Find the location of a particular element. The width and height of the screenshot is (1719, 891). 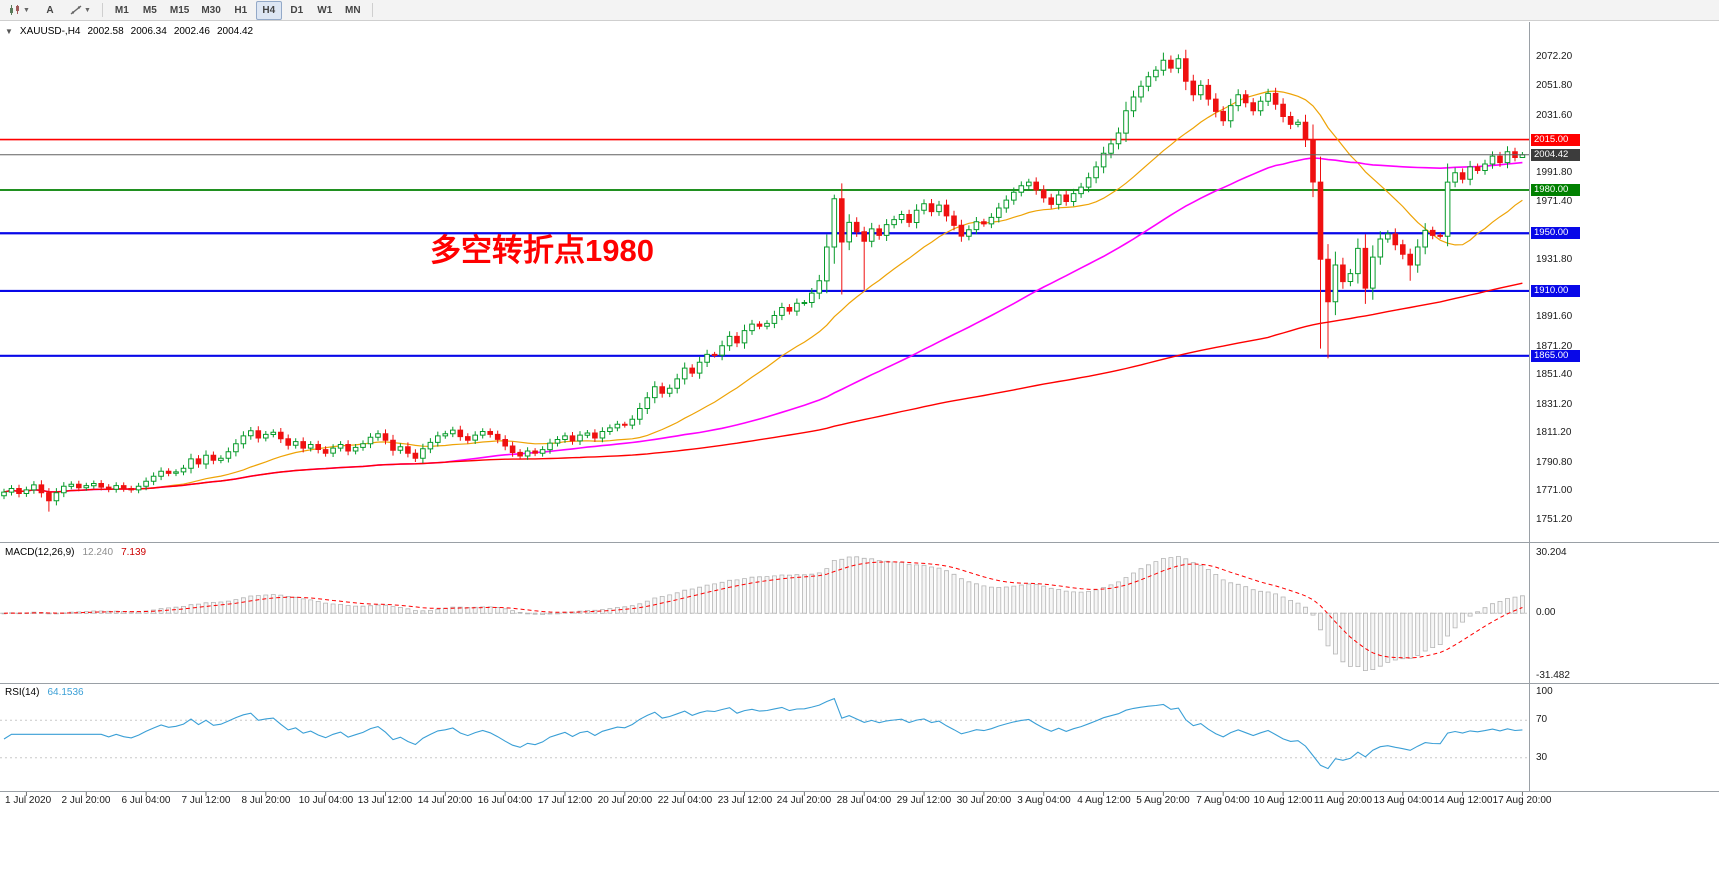

macd-axis-label-max: 30.204 is located at coordinates (1551, 552).